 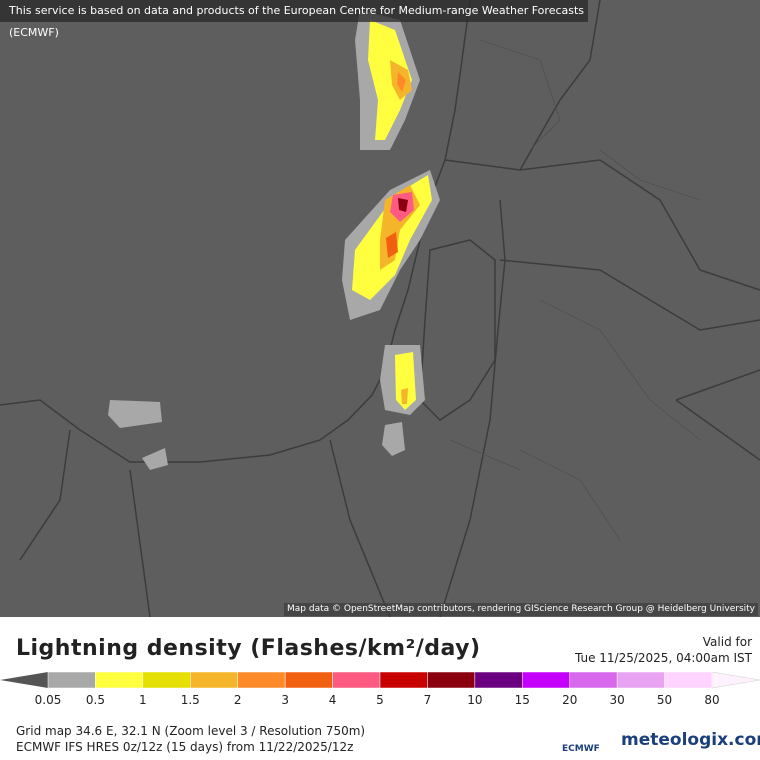 What do you see at coordinates (285, 700) in the screenshot?
I see `tick-label: 3` at bounding box center [285, 700].